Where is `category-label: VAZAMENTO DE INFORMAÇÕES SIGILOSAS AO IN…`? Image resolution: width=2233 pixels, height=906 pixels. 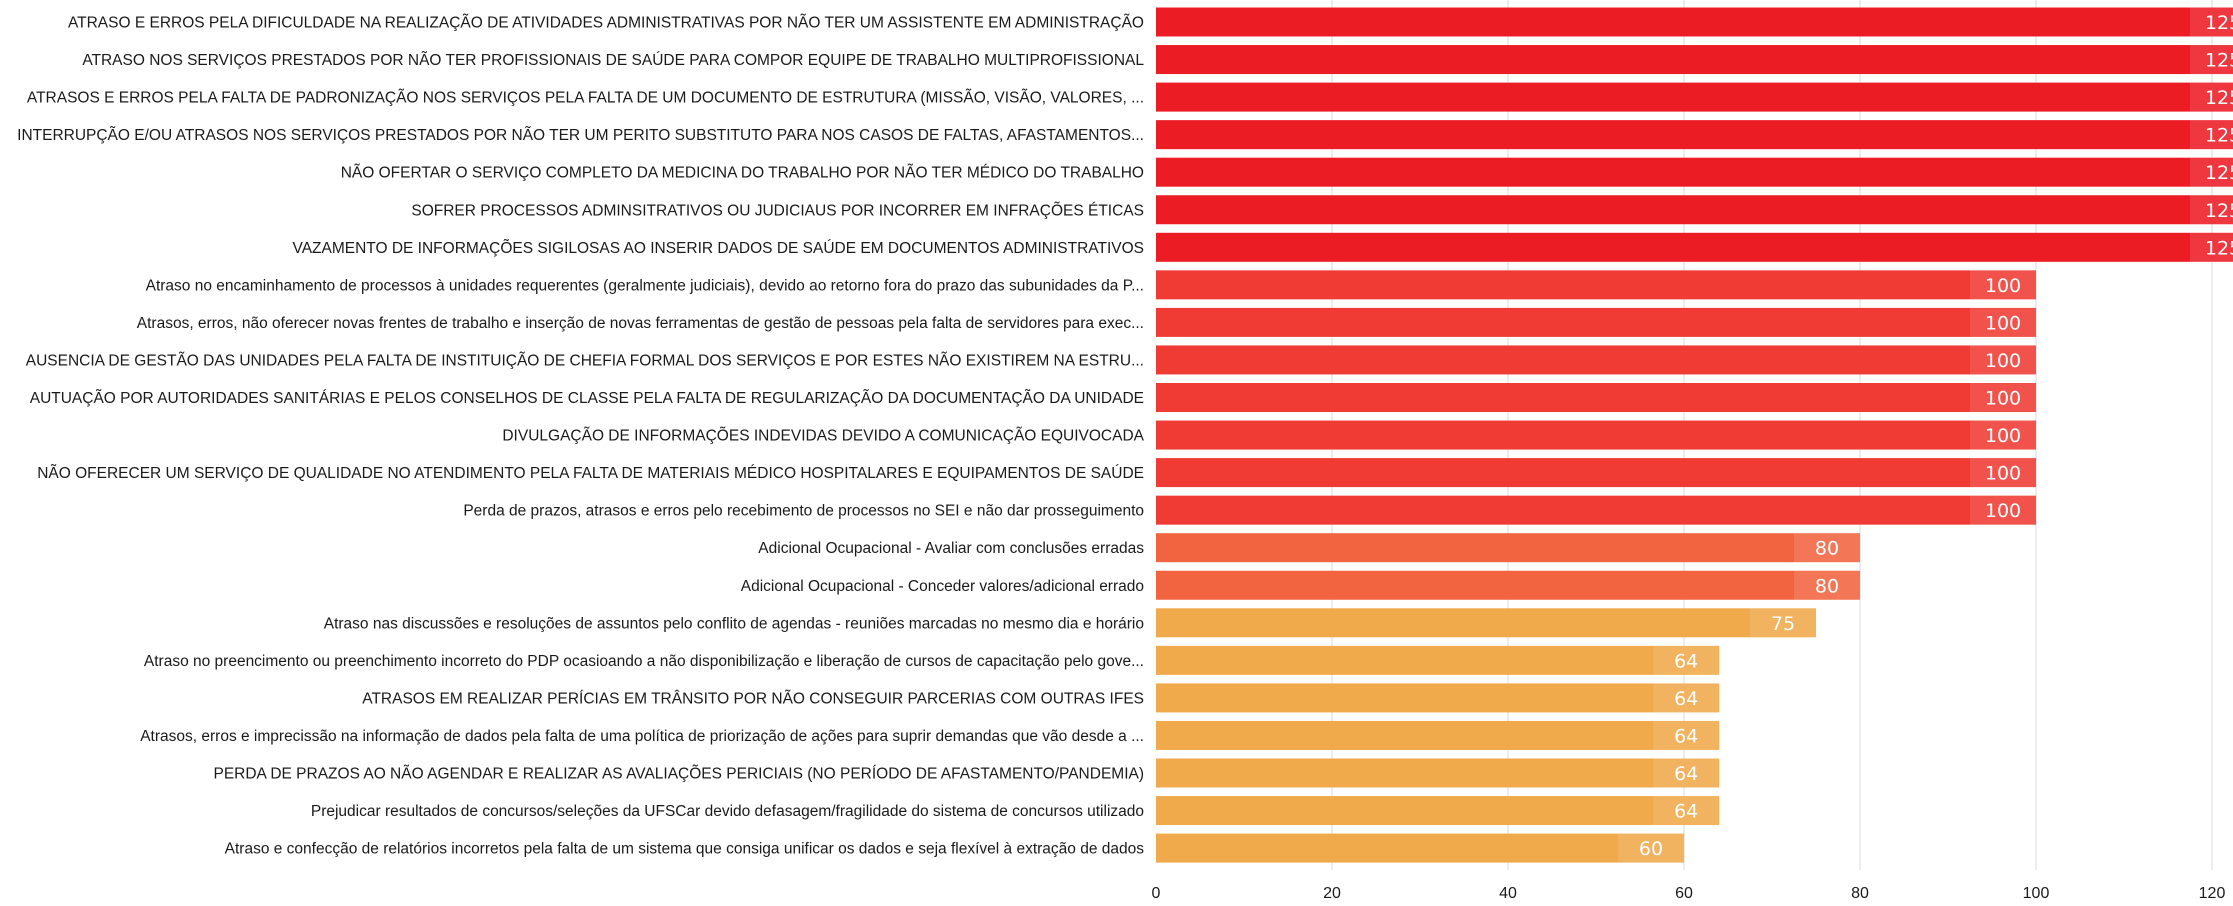 category-label: VAZAMENTO DE INFORMAÇÕES SIGILOSAS AO IN… is located at coordinates (719, 248).